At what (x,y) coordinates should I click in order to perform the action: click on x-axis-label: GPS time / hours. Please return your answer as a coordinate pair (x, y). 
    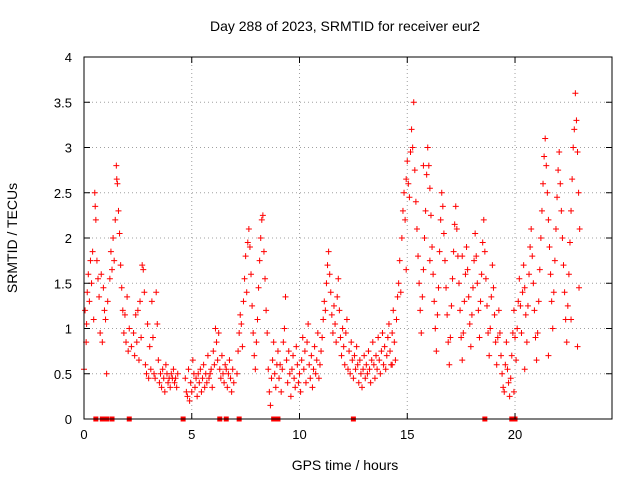
    Looking at the image, I should click on (345, 465).